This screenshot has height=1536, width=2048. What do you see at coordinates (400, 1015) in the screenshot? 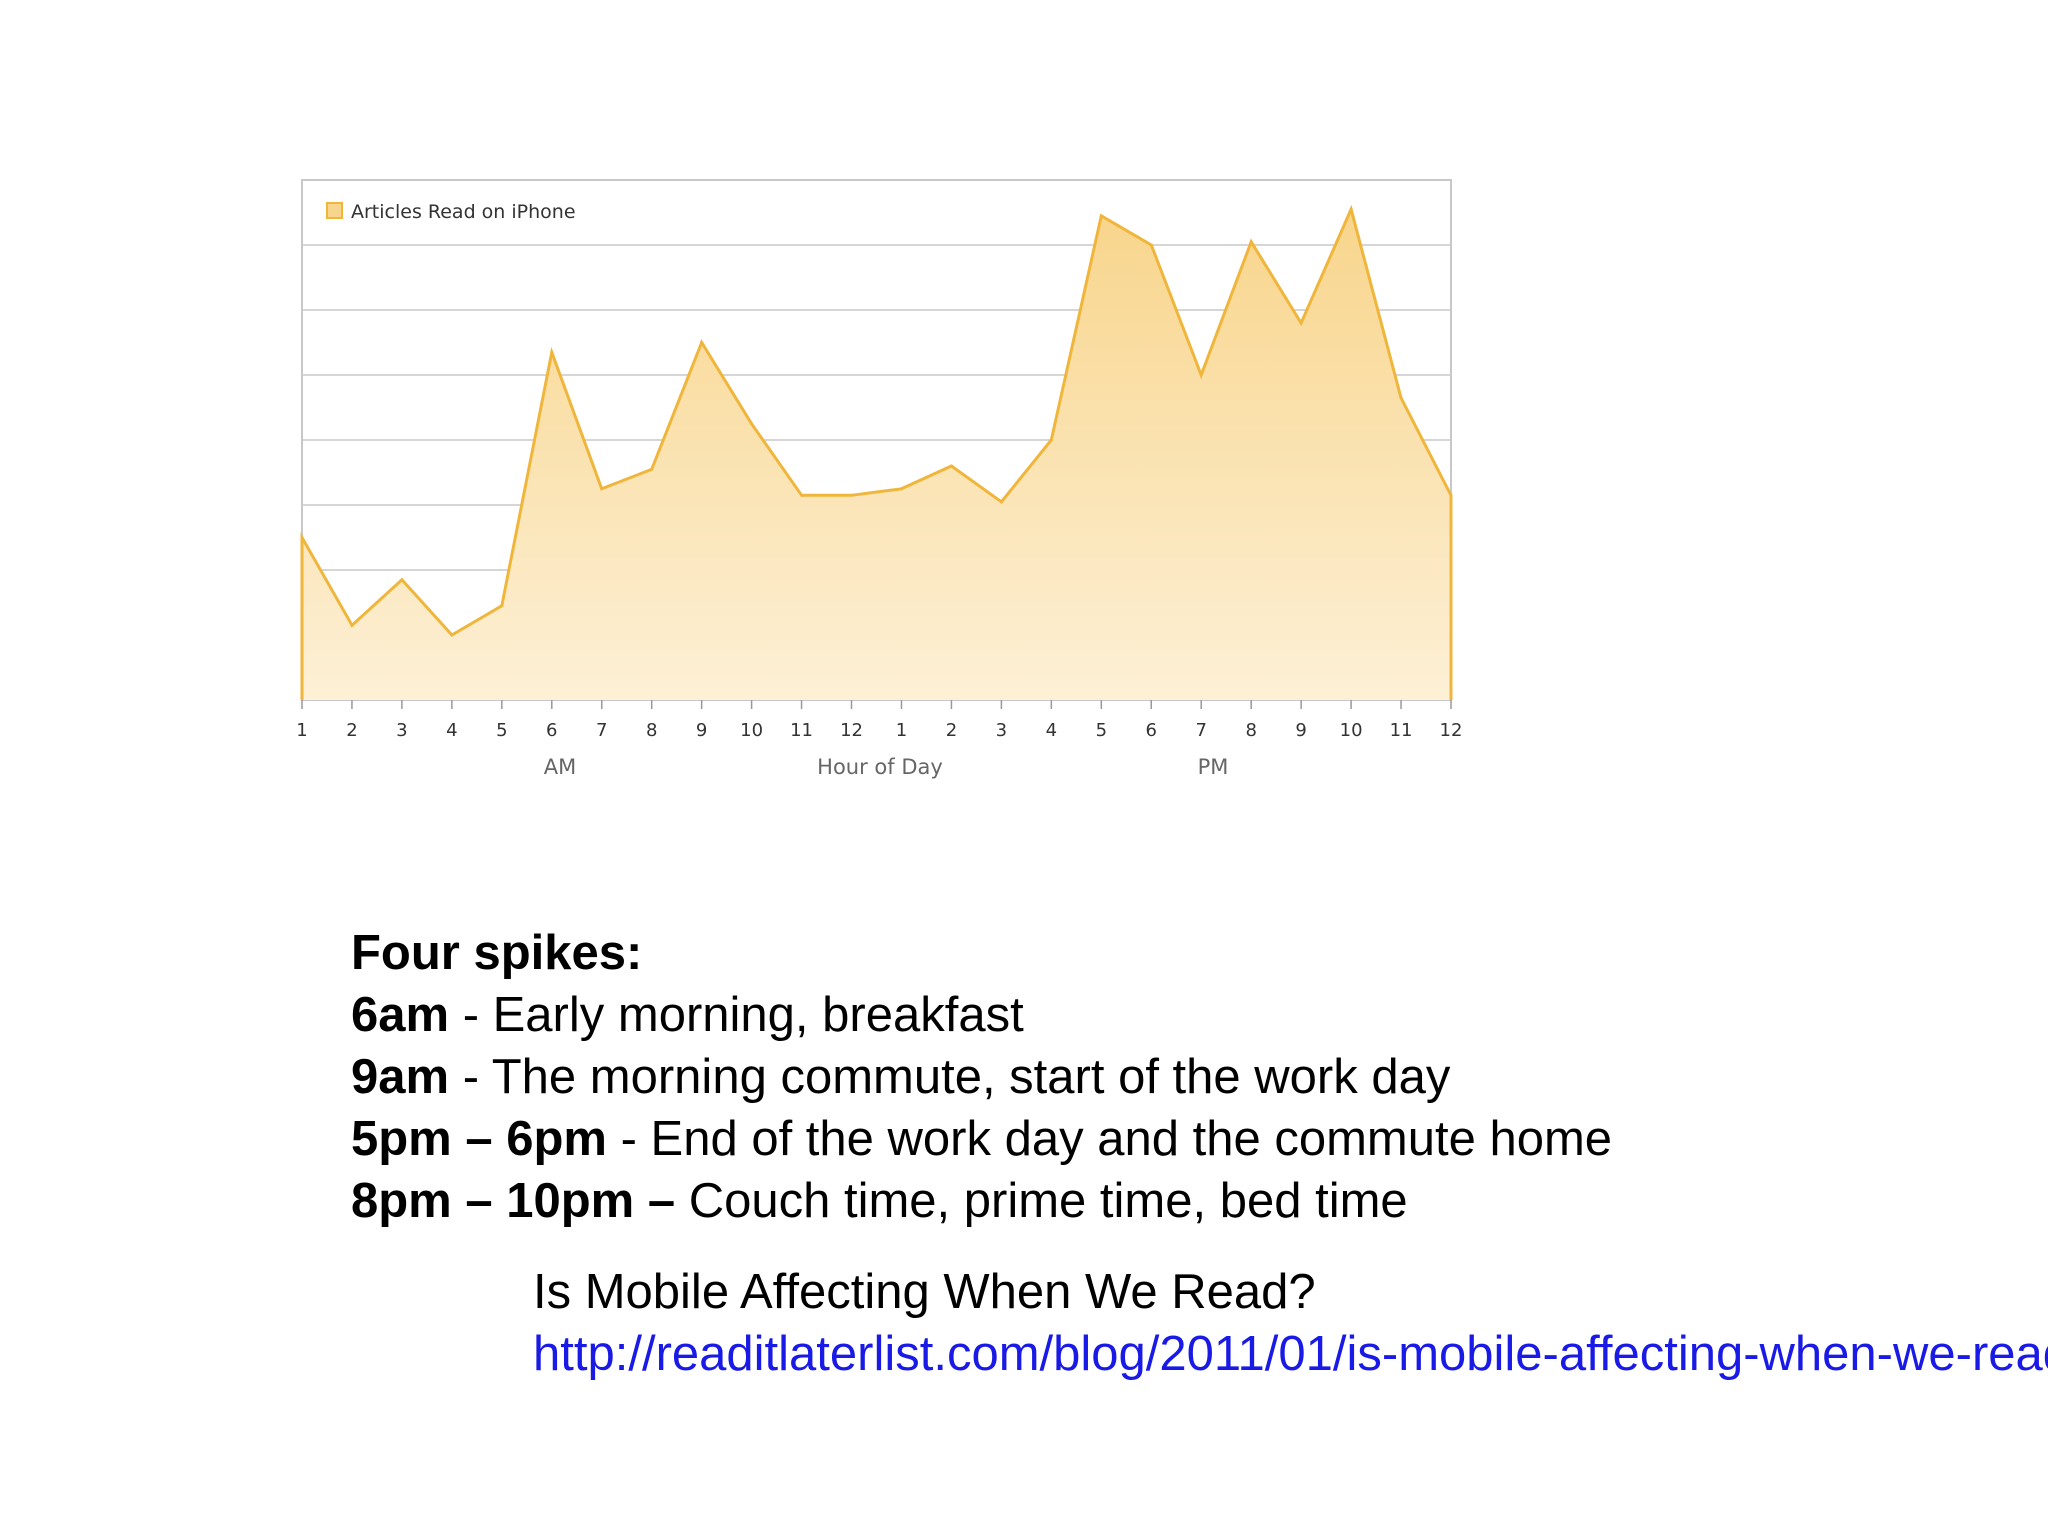
I see `note-time: 6am` at bounding box center [400, 1015].